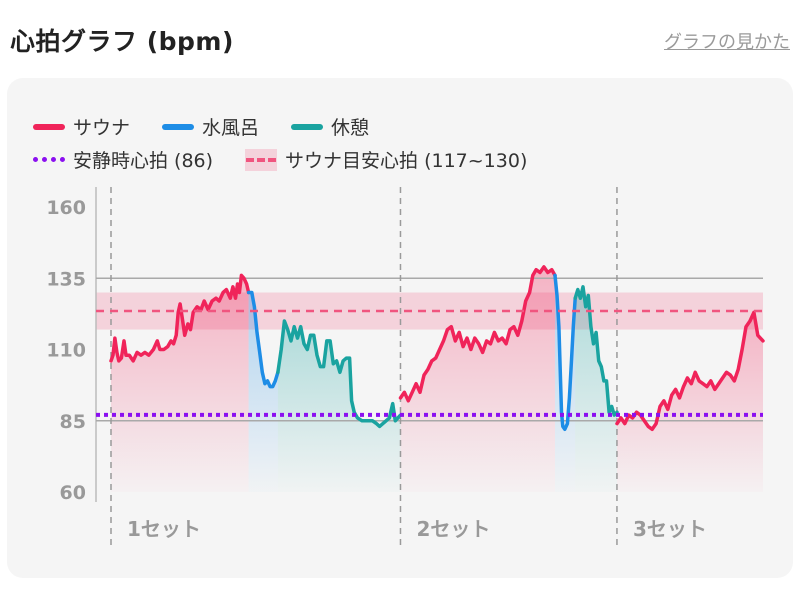 This screenshot has width=800, height=600. What do you see at coordinates (49, 159) in the screenshot?
I see `legend-swatch-resting-hr` at bounding box center [49, 159].